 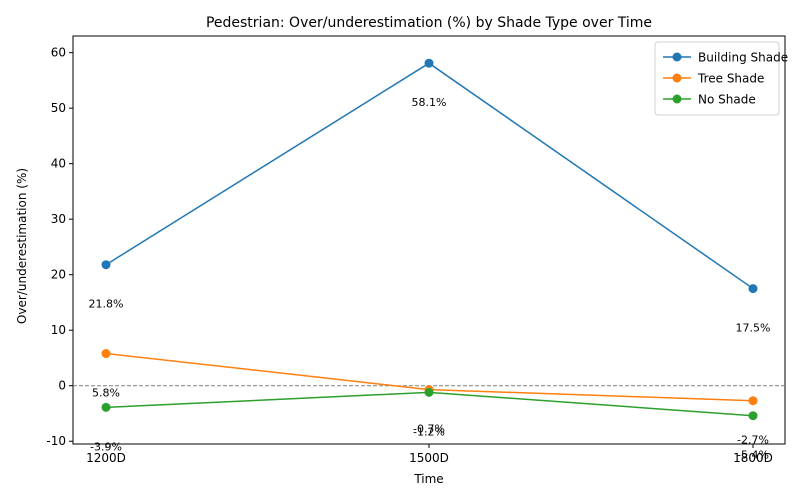 I want to click on y-tick-label: 60, so click(x=58, y=53).